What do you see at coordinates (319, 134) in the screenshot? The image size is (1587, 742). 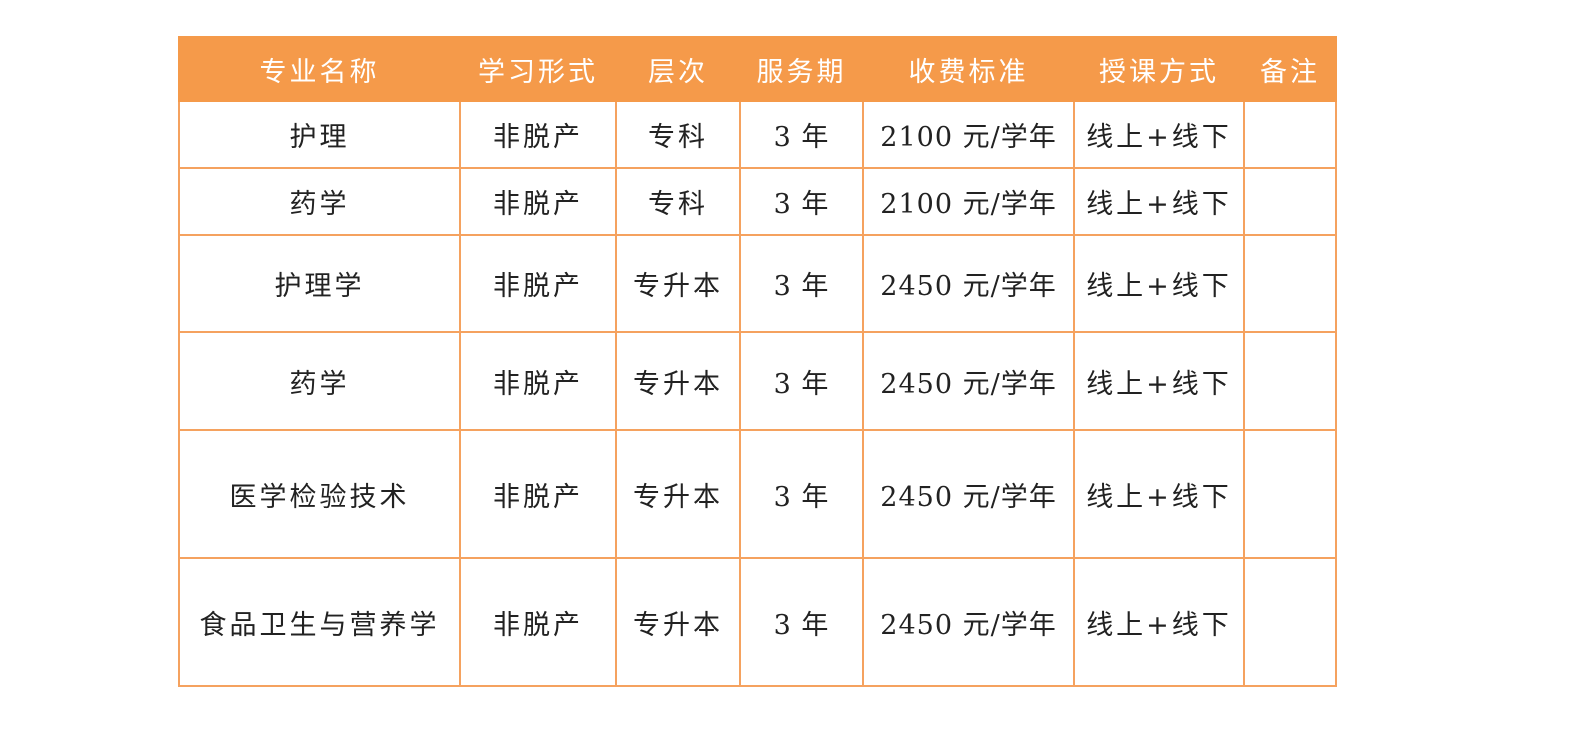 I see `cell-major: 护理` at bounding box center [319, 134].